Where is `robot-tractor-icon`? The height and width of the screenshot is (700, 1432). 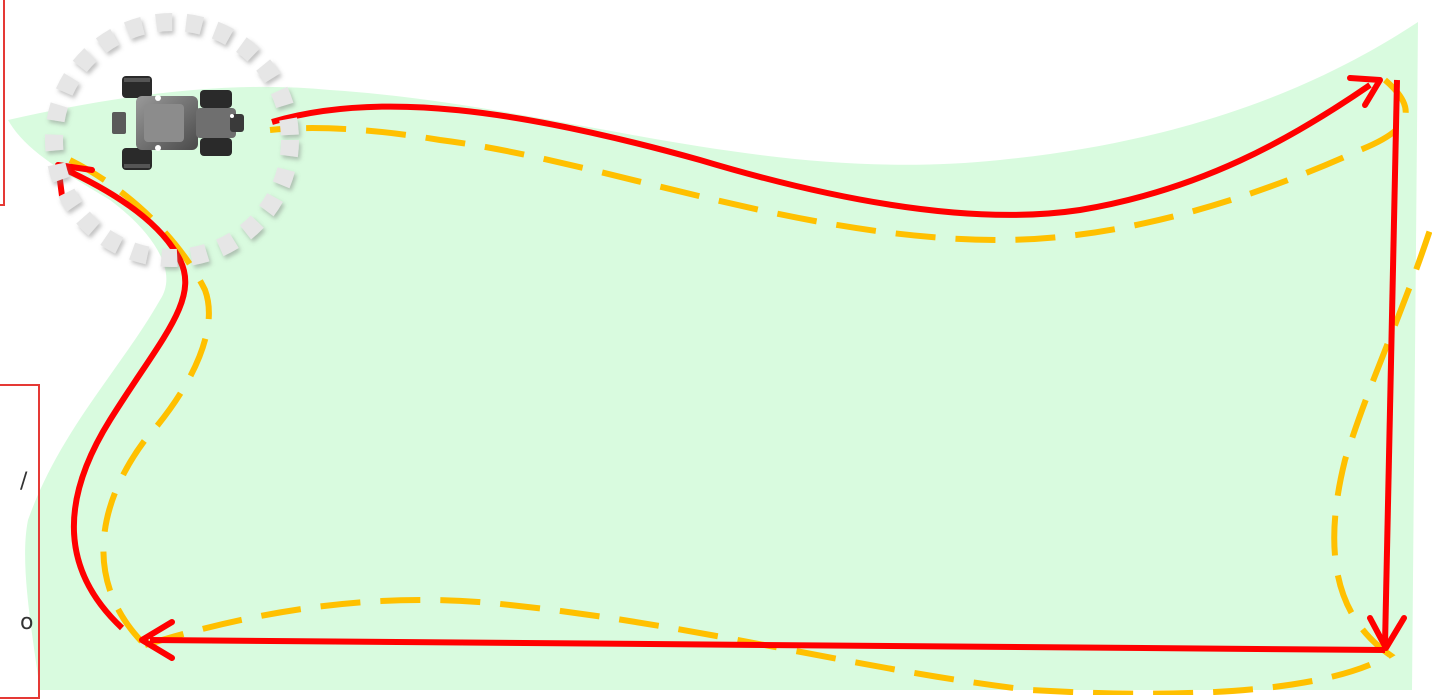
robot-tractor-icon is located at coordinates (178, 123).